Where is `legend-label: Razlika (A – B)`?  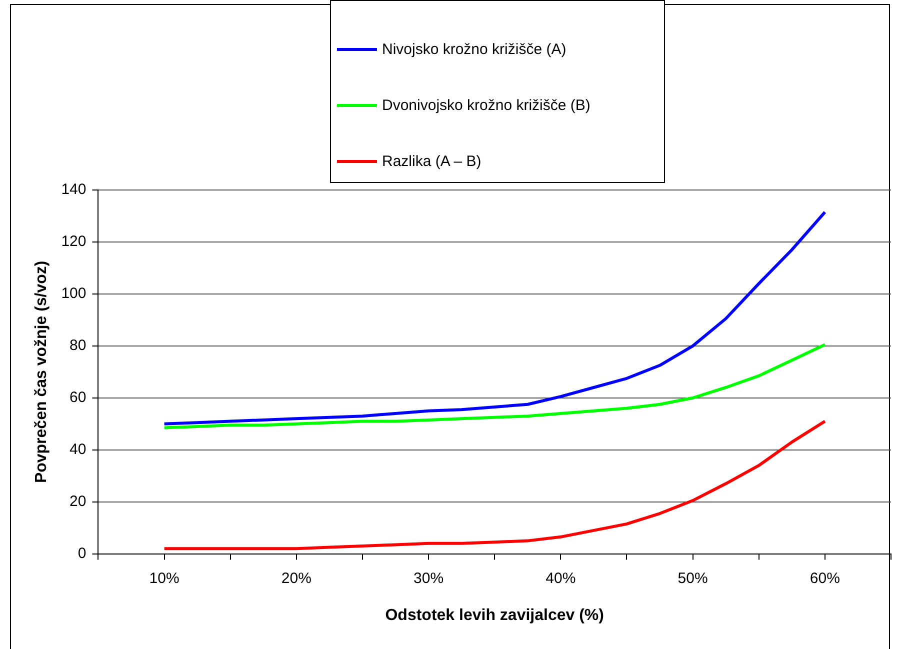 legend-label: Razlika (A – B) is located at coordinates (432, 161).